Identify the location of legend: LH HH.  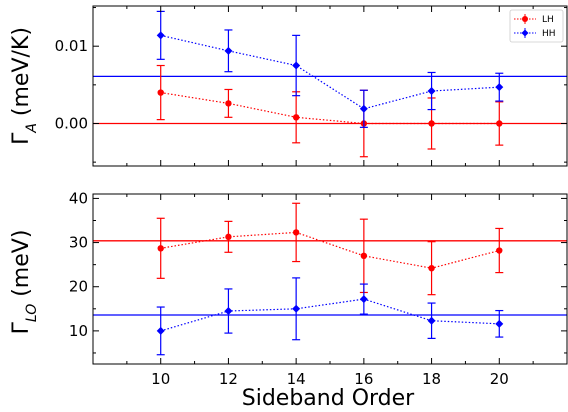
(536, 26).